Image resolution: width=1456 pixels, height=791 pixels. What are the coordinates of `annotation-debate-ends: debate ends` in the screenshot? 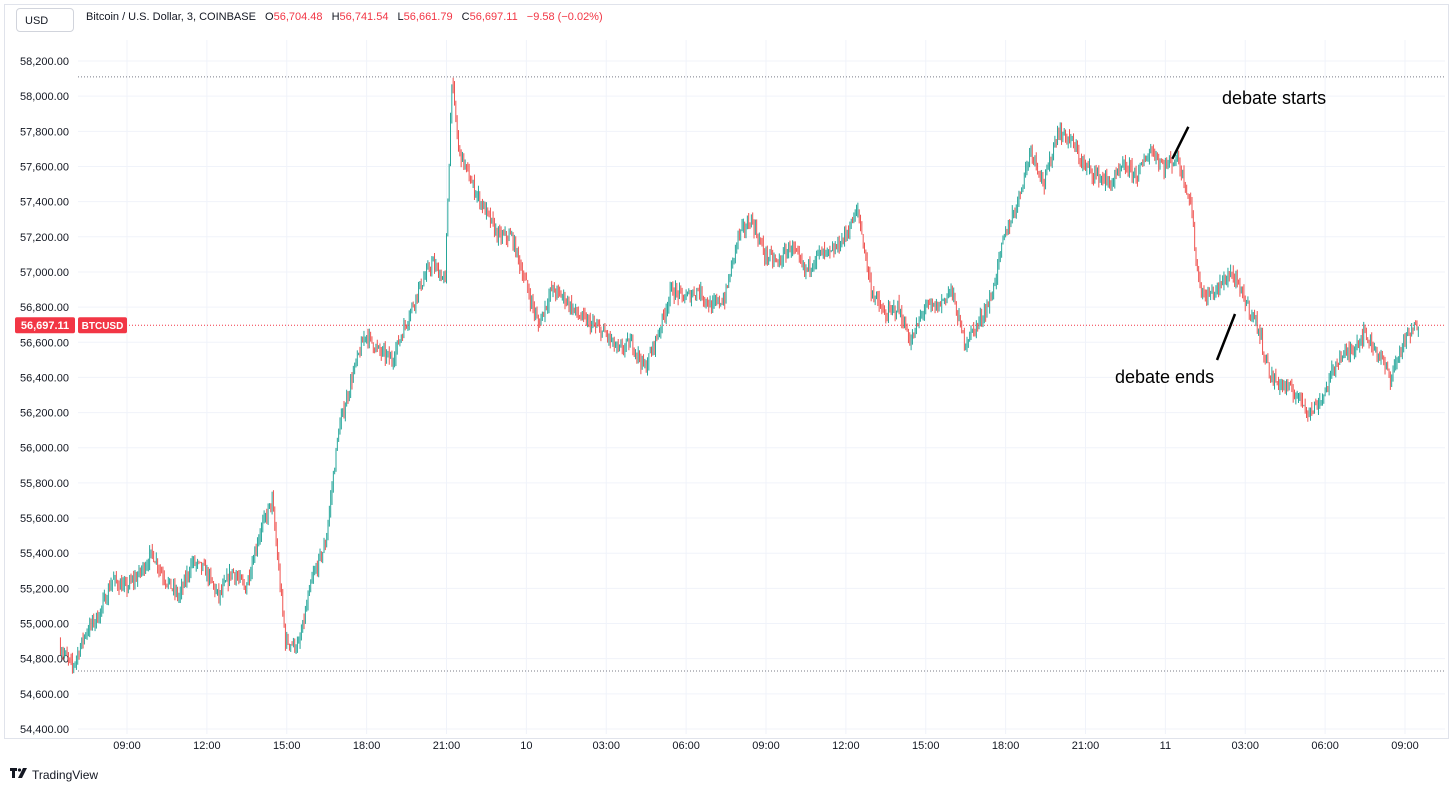 It's located at (1164, 377).